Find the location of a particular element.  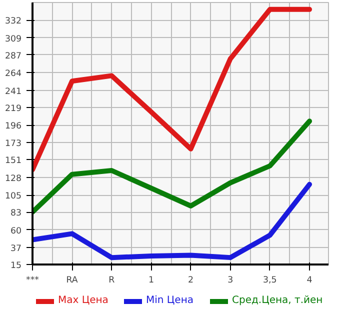

y-tick-label: 60 is located at coordinates (16, 231).